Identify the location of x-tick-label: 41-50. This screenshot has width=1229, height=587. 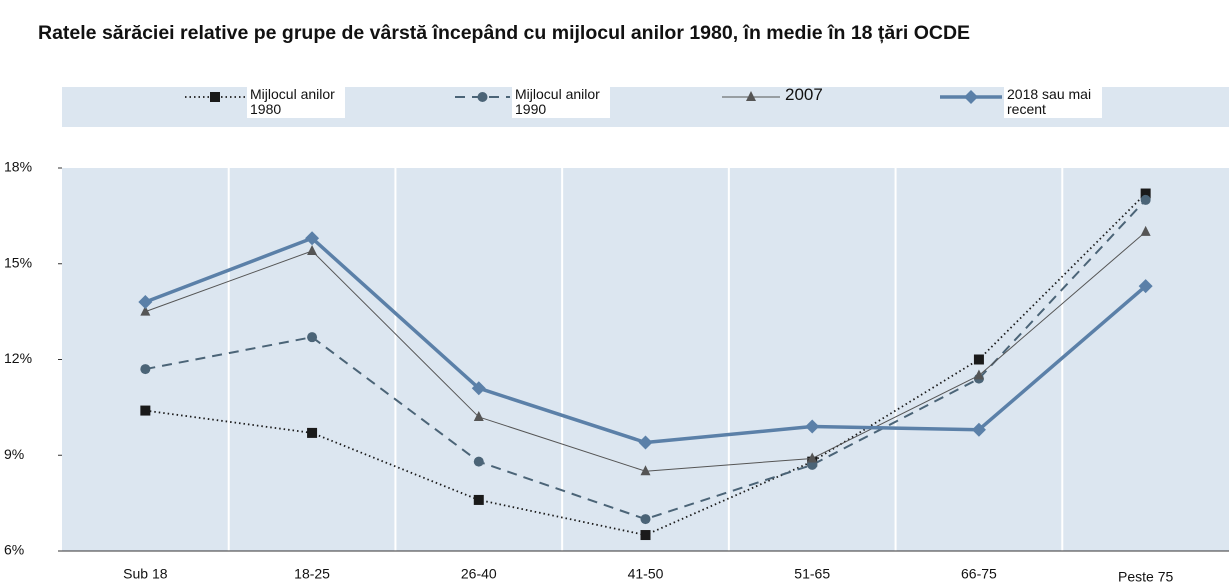
(646, 574).